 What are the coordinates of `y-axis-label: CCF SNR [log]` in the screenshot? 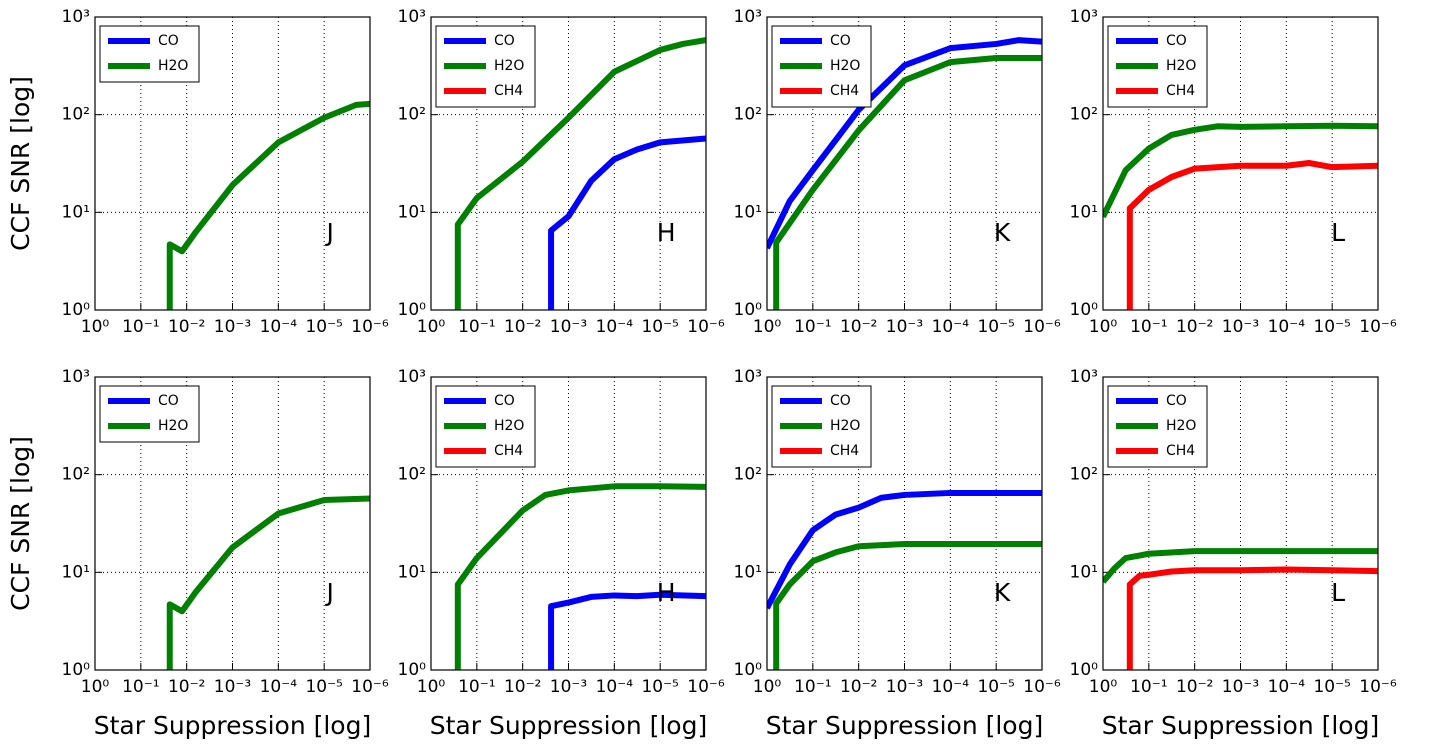 It's located at (20, 163).